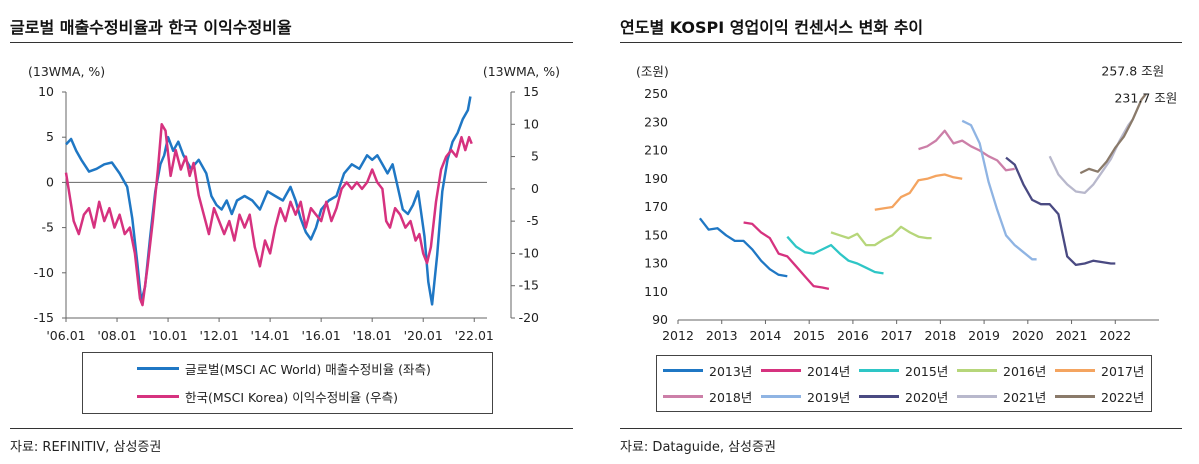 The width and height of the screenshot is (1199, 464). What do you see at coordinates (835, 255) in the screenshot?
I see `series-line-2015` at bounding box center [835, 255].